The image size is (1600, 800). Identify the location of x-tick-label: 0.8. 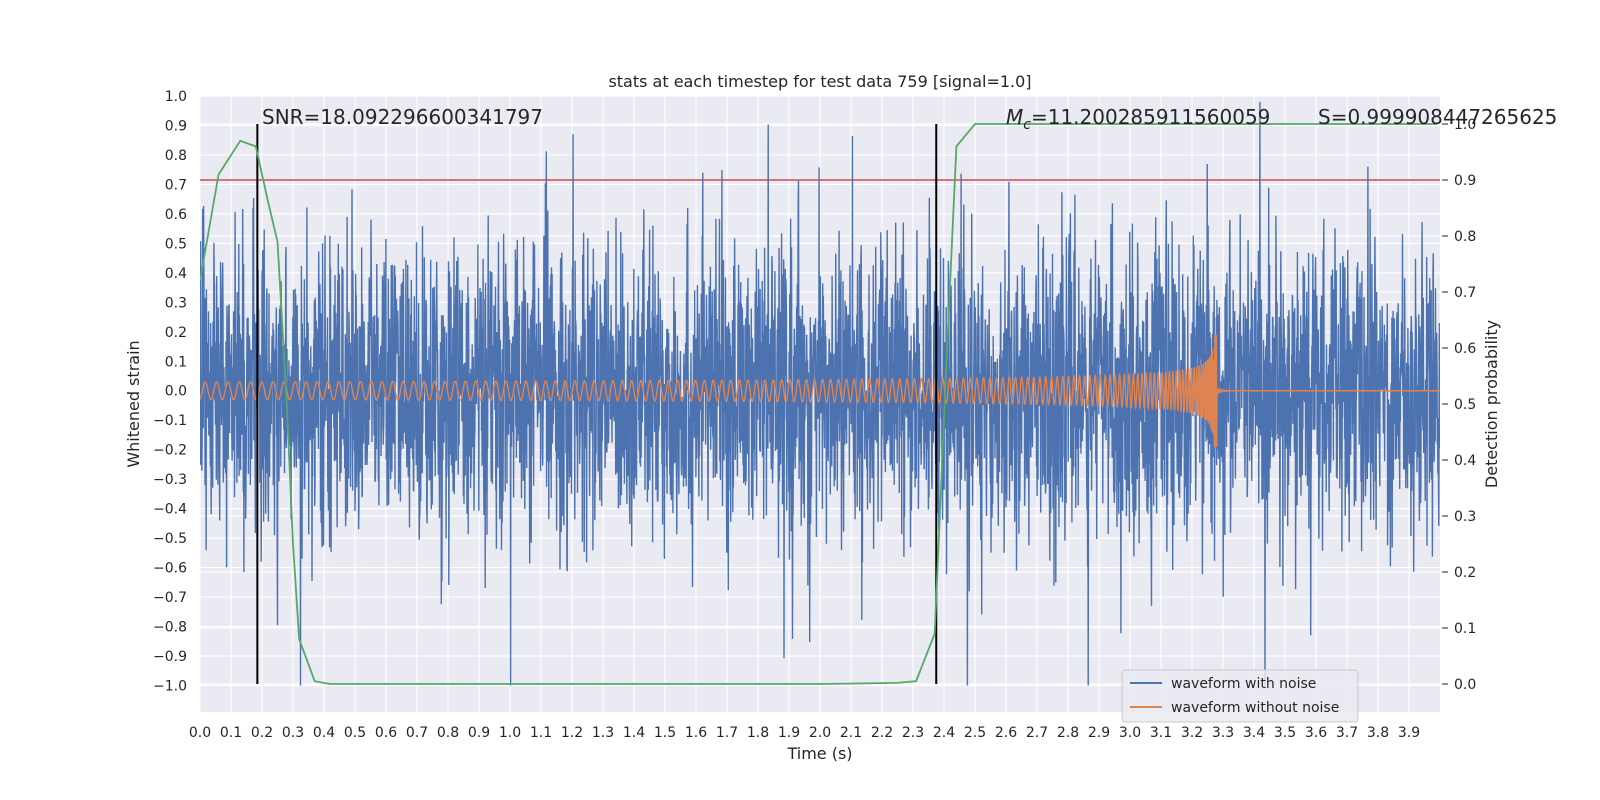
(448, 733).